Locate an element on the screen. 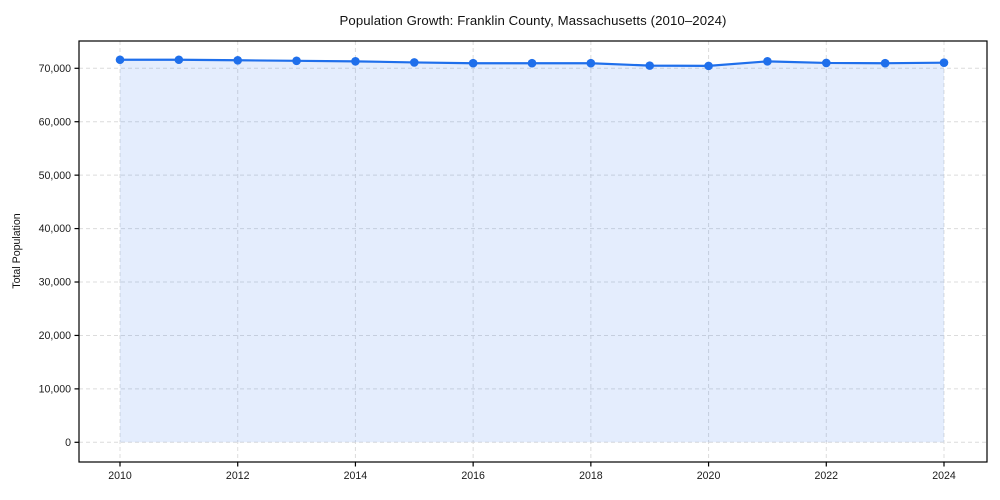  y-tick-label: 0 is located at coordinates (68, 443).